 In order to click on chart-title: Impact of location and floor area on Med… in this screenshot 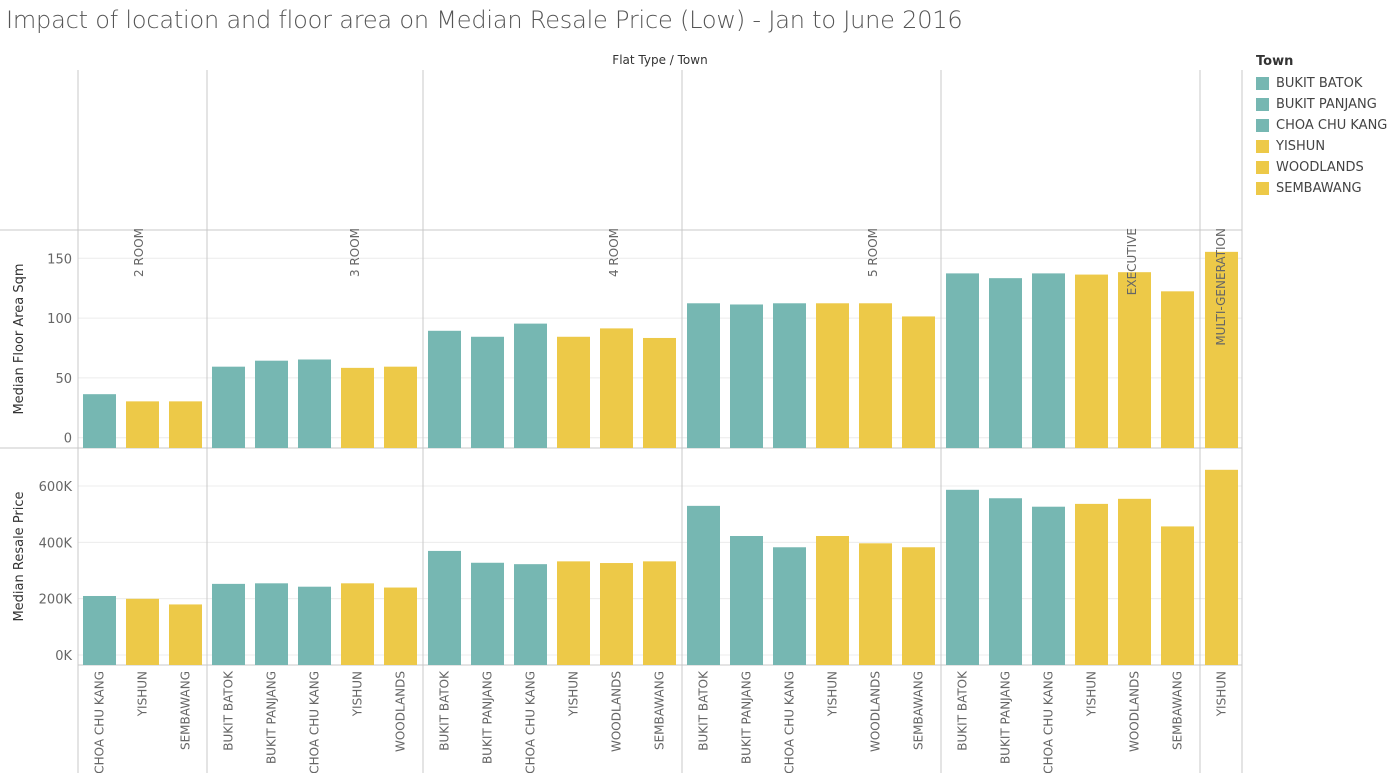, I will do `click(484, 20)`.